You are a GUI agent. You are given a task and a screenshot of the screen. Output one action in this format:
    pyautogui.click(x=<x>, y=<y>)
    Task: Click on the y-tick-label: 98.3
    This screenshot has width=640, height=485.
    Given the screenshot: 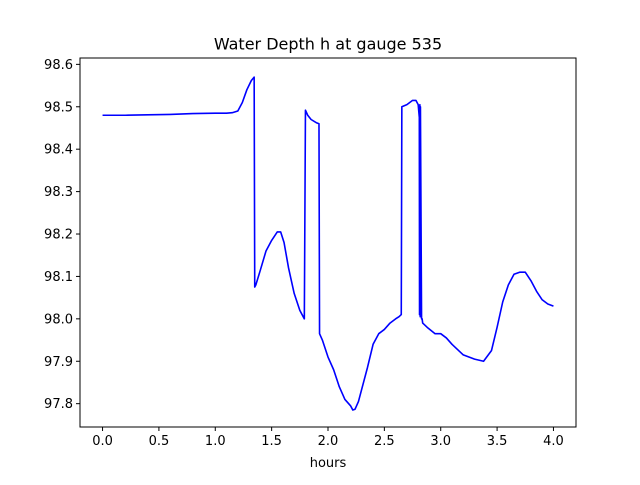 What is the action you would take?
    pyautogui.click(x=58, y=192)
    